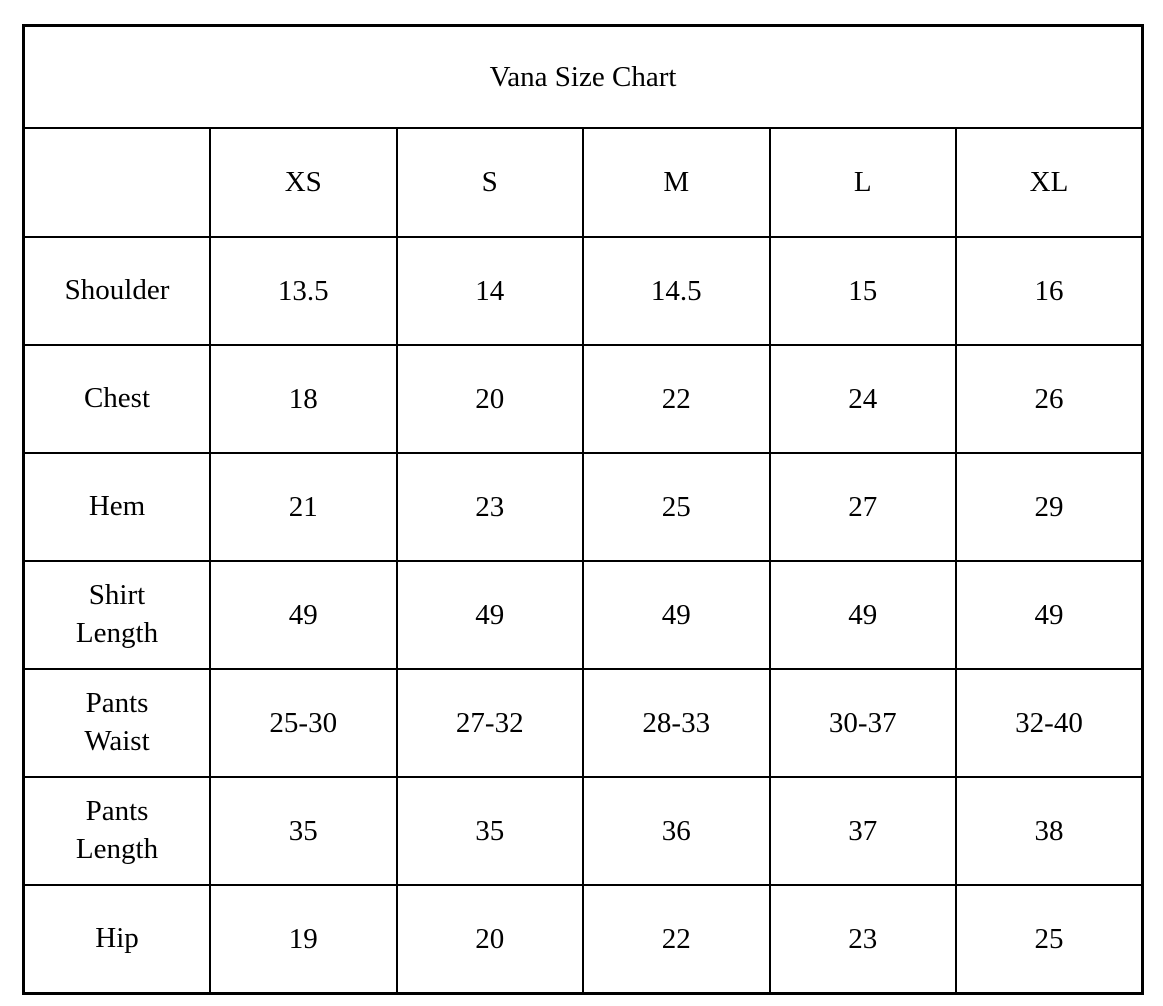  What do you see at coordinates (303, 291) in the screenshot?
I see `table-cell: 13.5` at bounding box center [303, 291].